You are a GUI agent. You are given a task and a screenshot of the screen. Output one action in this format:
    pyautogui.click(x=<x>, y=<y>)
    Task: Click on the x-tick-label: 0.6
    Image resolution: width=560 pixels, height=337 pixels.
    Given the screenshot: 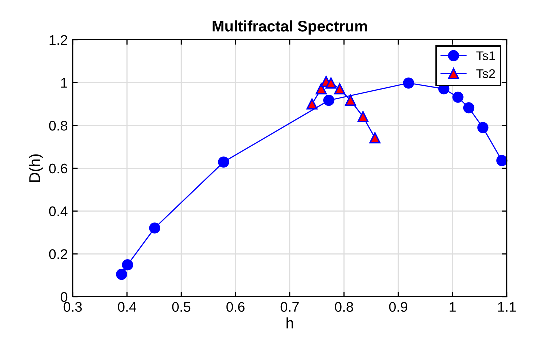 What is the action you would take?
    pyautogui.click(x=235, y=307)
    